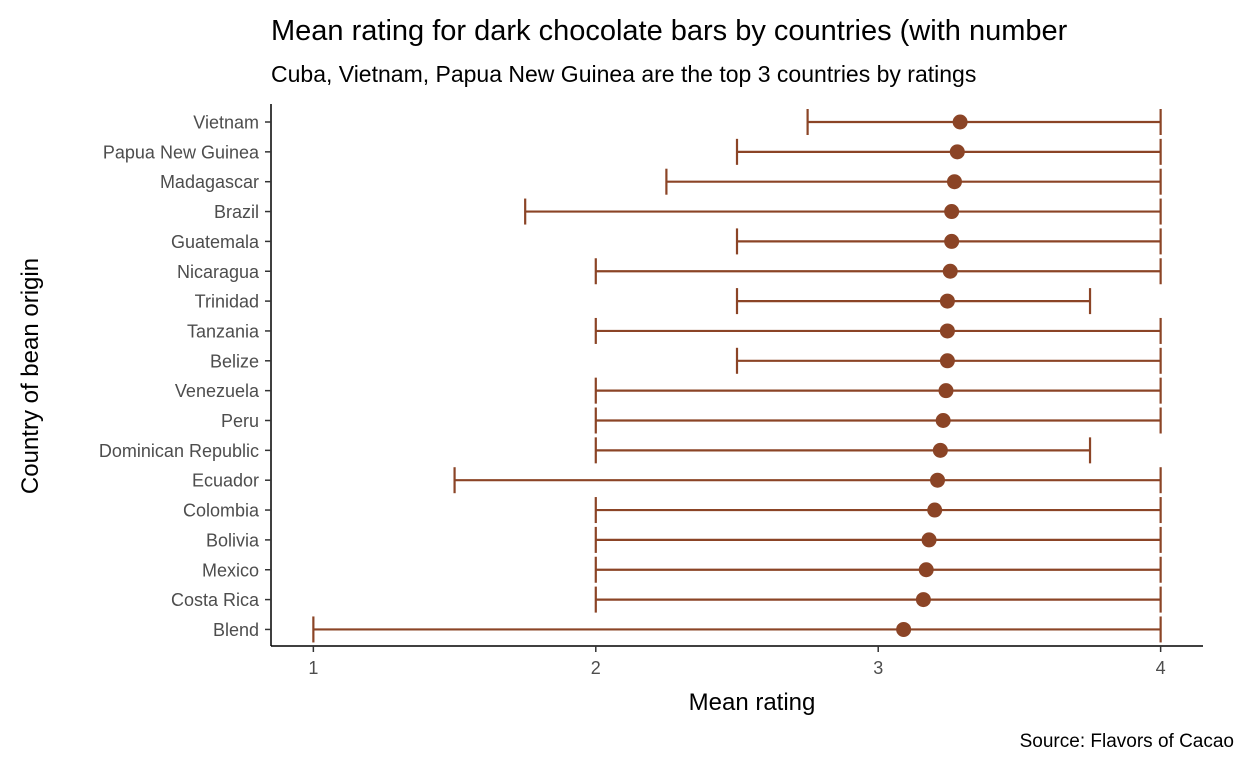 The width and height of the screenshot is (1248, 768). I want to click on x-tick-label: 3, so click(878, 668).